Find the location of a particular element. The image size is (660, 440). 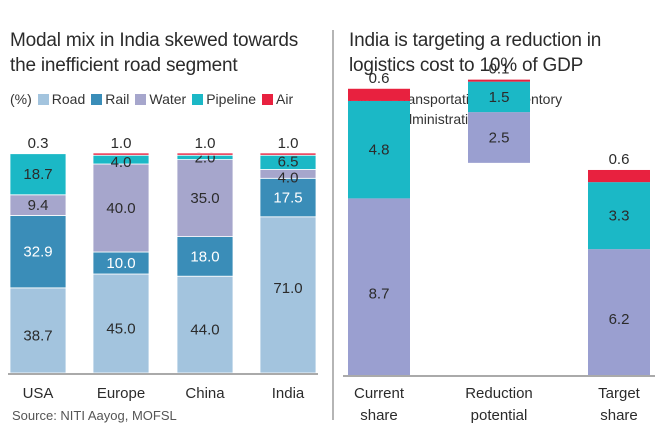

data-label-reduction-potential-transportation: 2.5 is located at coordinates (499, 137).